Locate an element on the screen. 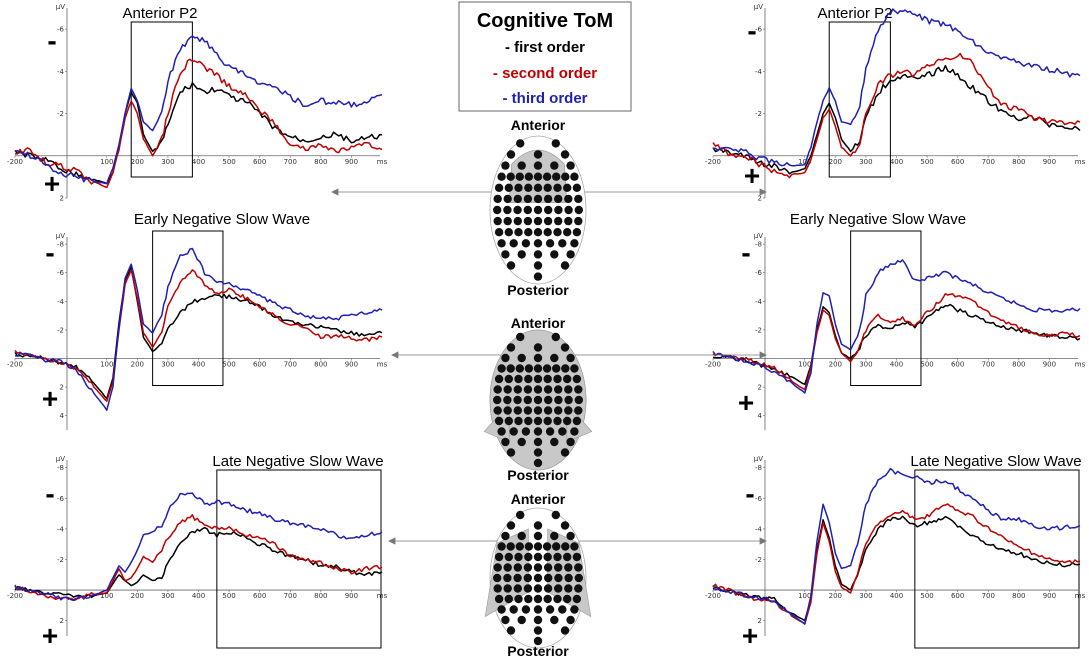 The height and width of the screenshot is (663, 1089). legend-third-order: - third order is located at coordinates (545, 98).